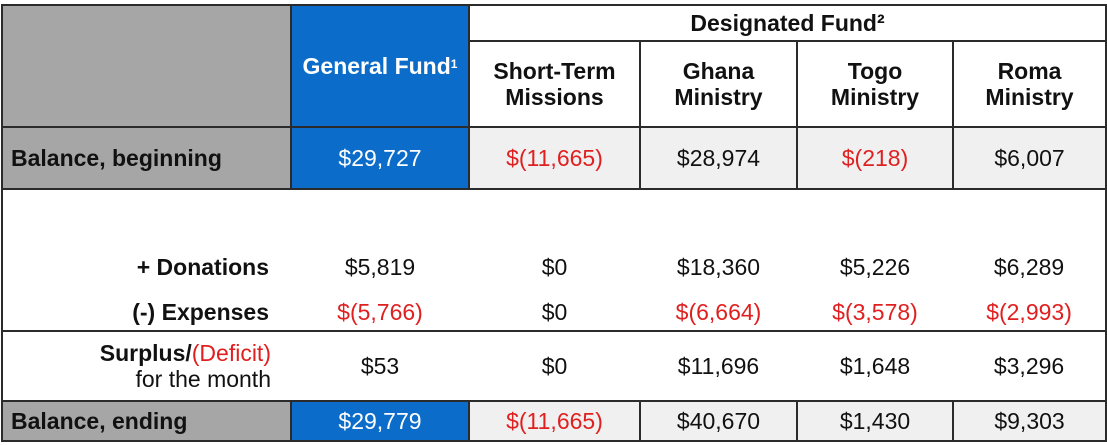  Describe the element at coordinates (1030, 312) in the screenshot. I see `value-cell: $(2,993)` at that location.